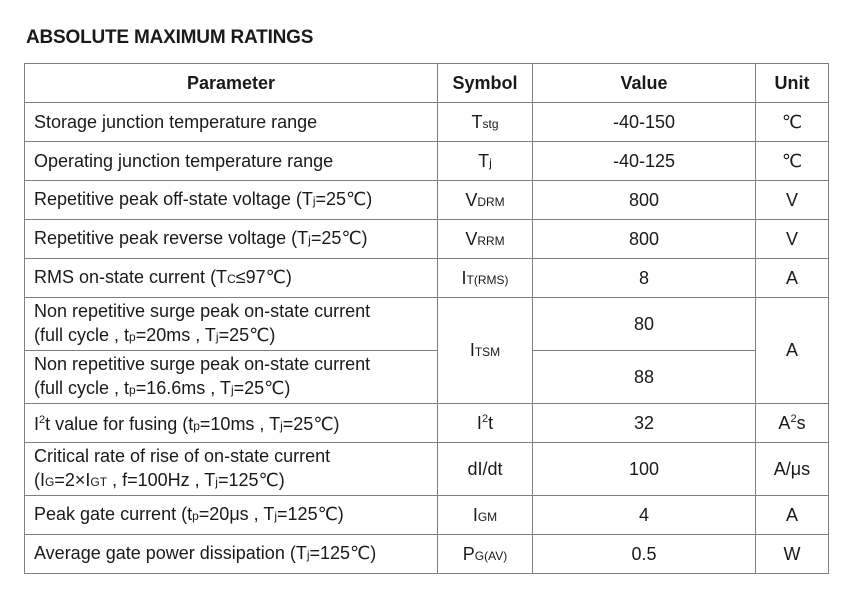 Image resolution: width=856 pixels, height=596 pixels. What do you see at coordinates (485, 239) in the screenshot?
I see `symbol-cell: VRRM` at bounding box center [485, 239].